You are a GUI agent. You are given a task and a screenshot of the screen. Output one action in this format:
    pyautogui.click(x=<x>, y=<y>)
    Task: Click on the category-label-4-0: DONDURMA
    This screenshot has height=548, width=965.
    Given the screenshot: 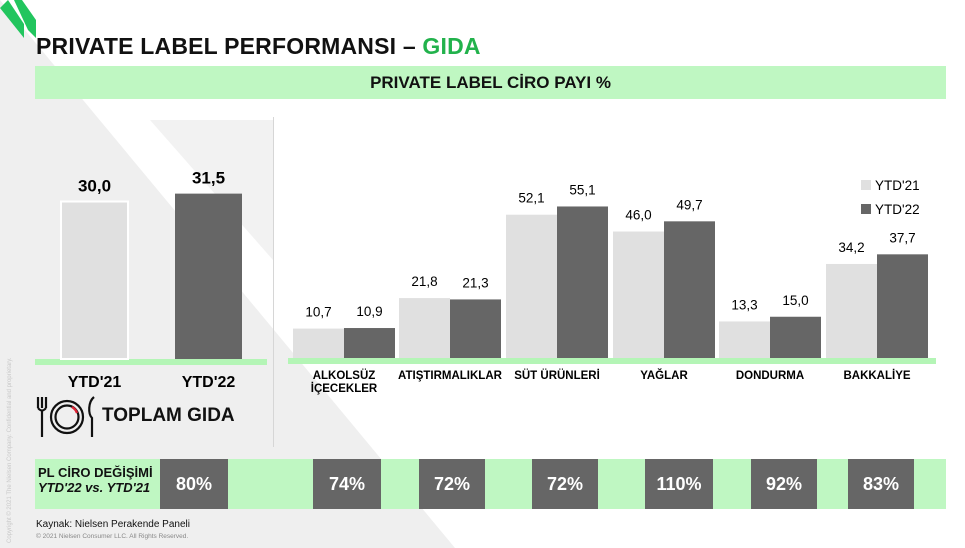 What is the action you would take?
    pyautogui.click(x=770, y=376)
    